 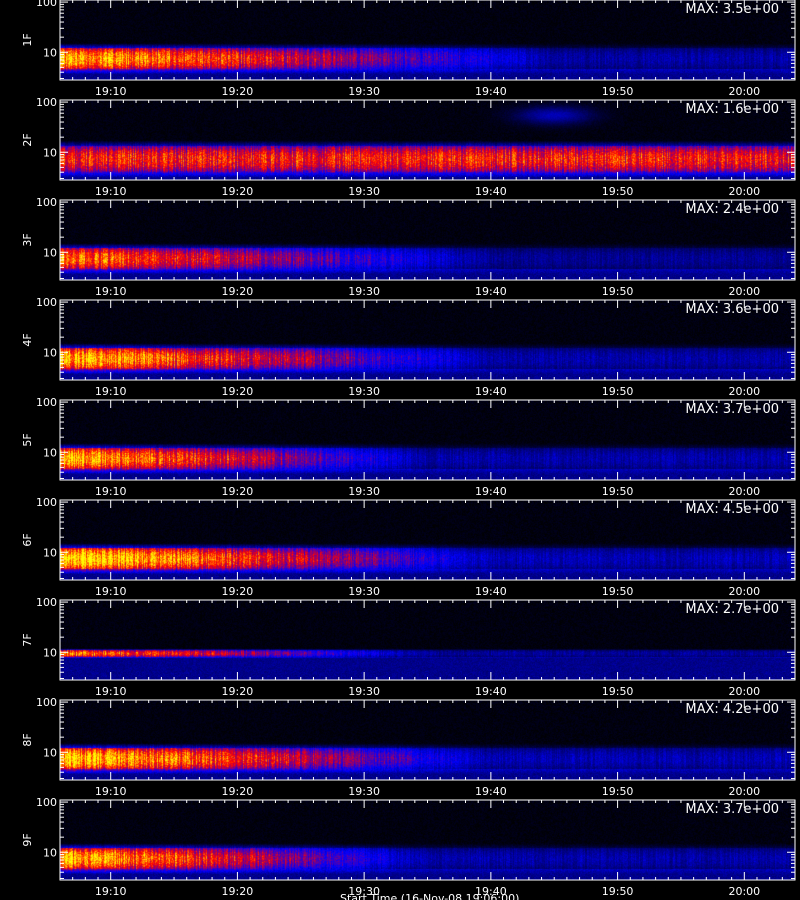 What do you see at coordinates (427, 540) in the screenshot?
I see `spectrogram-6f` at bounding box center [427, 540].